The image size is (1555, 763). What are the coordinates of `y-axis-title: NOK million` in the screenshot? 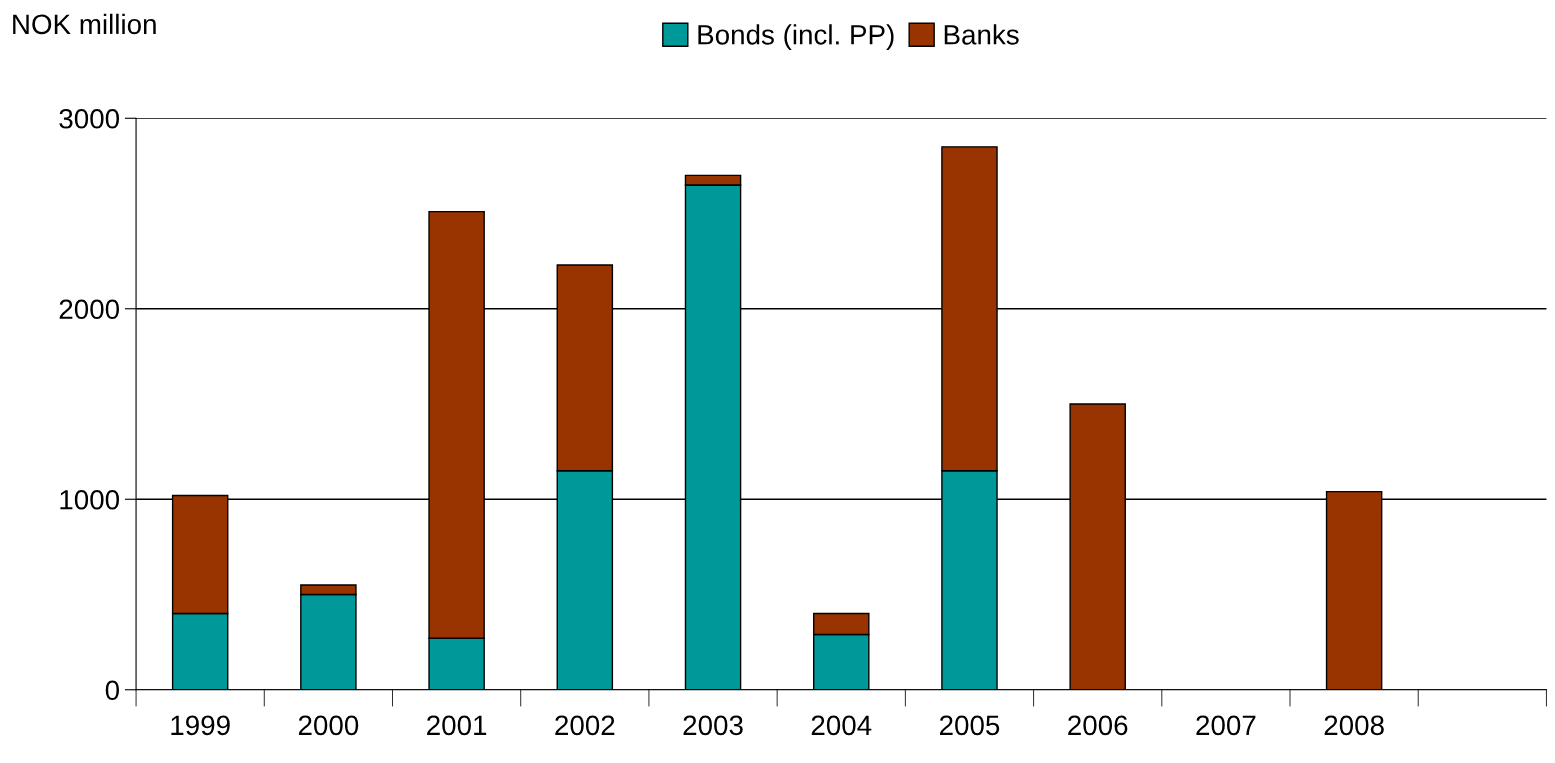 It's located at (84, 24).